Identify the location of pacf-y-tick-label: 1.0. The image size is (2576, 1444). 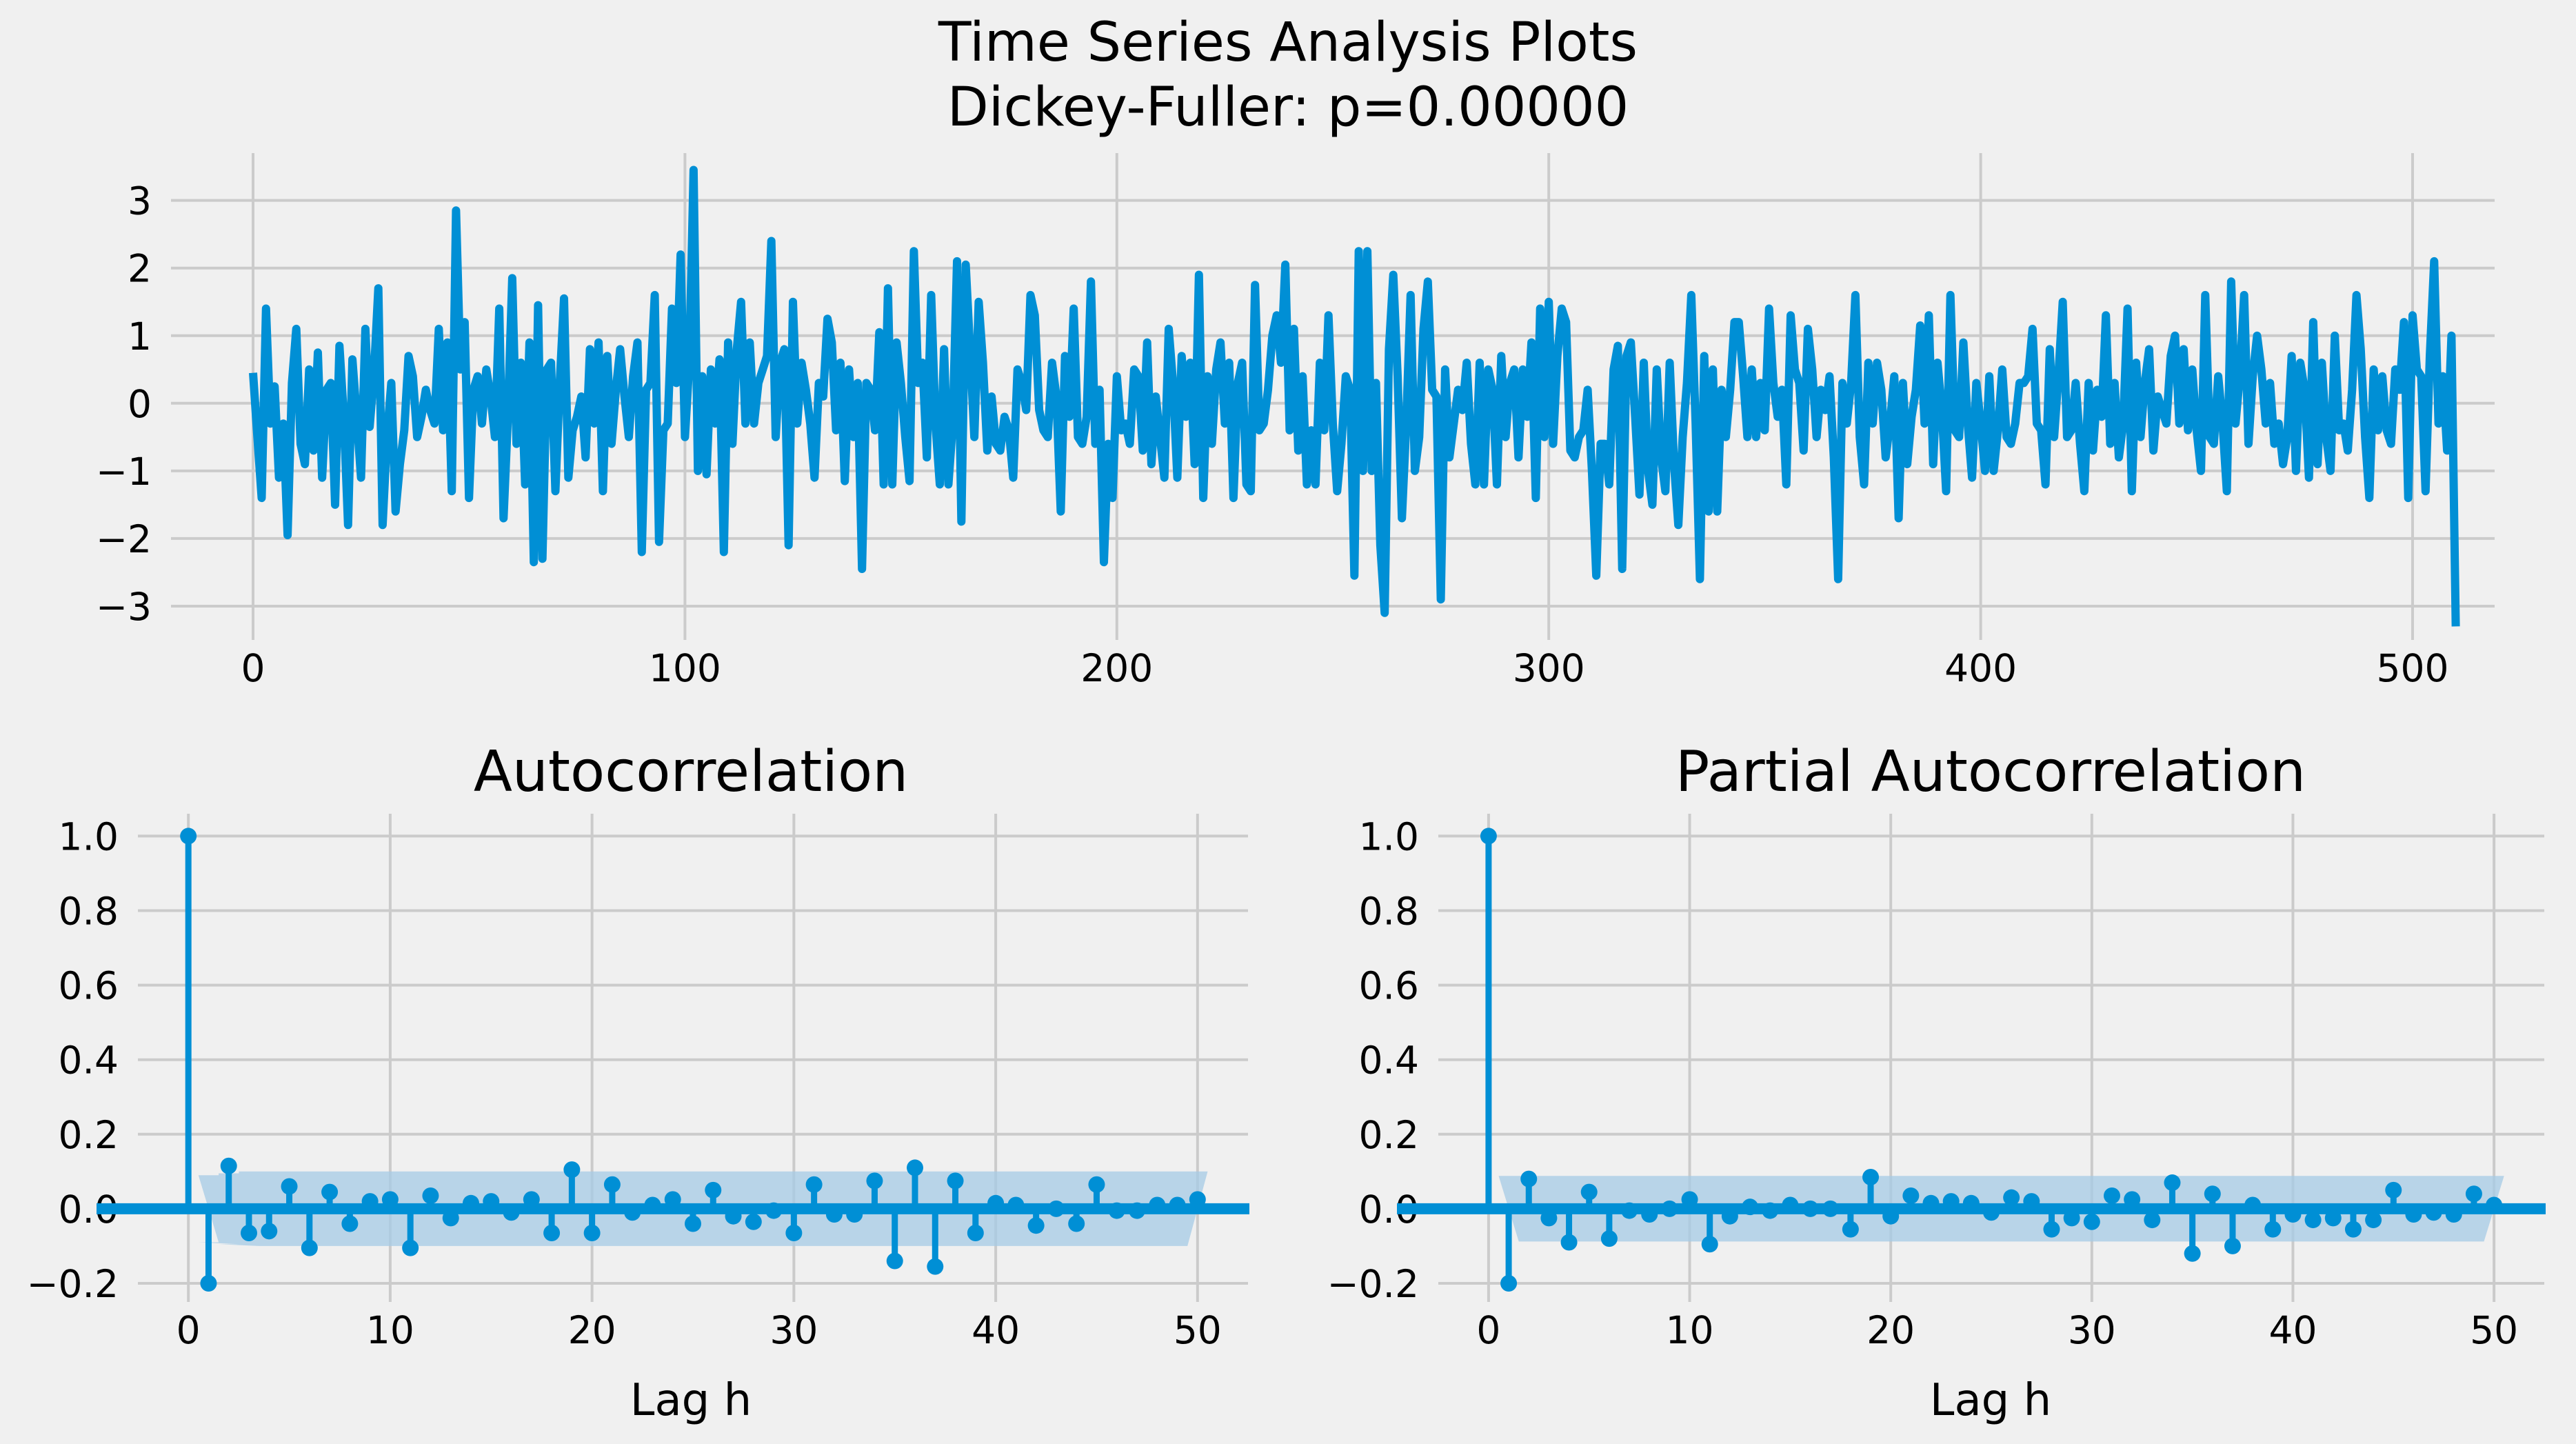
(1389, 837).